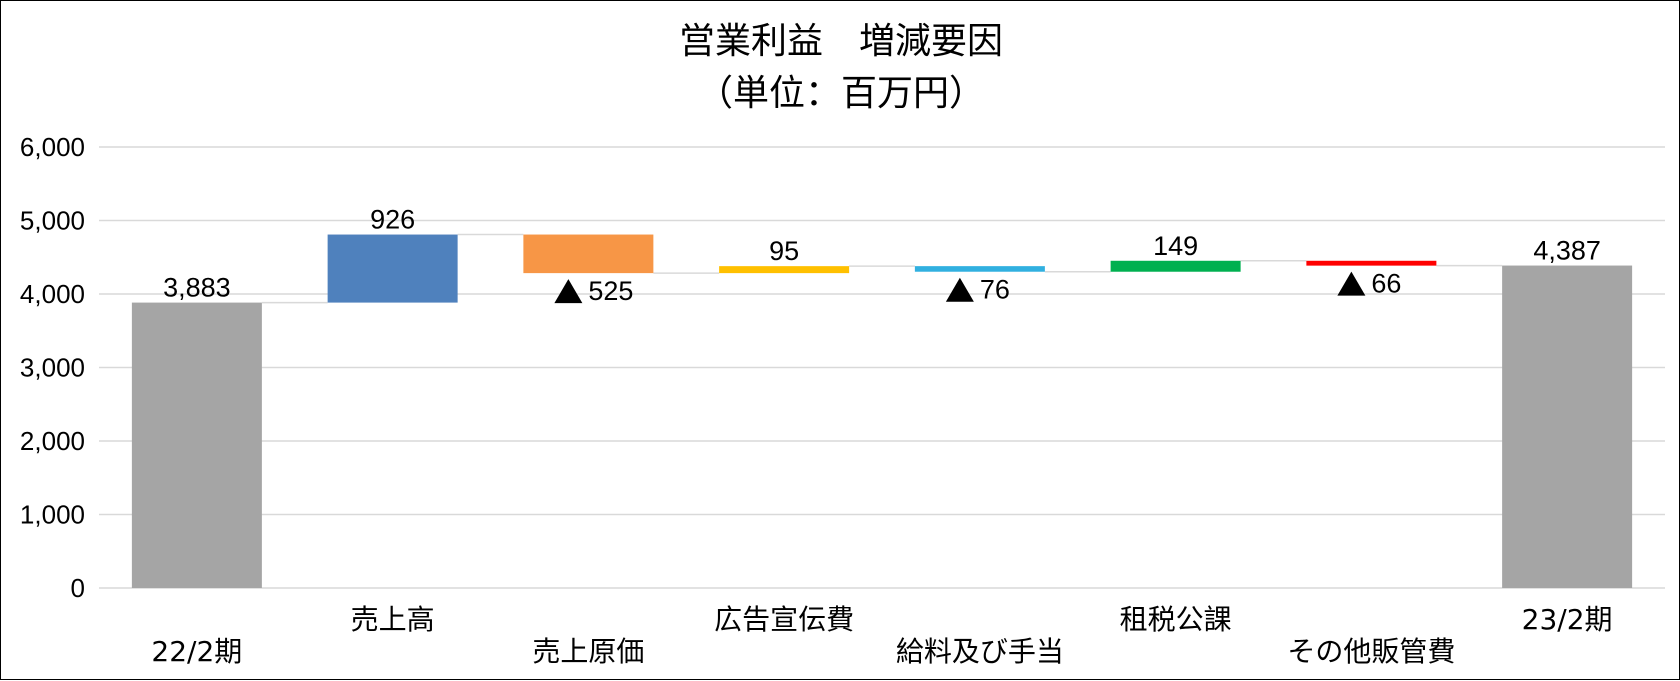  Describe the element at coordinates (1175, 246) in the screenshot. I see `data-label: 149` at that location.